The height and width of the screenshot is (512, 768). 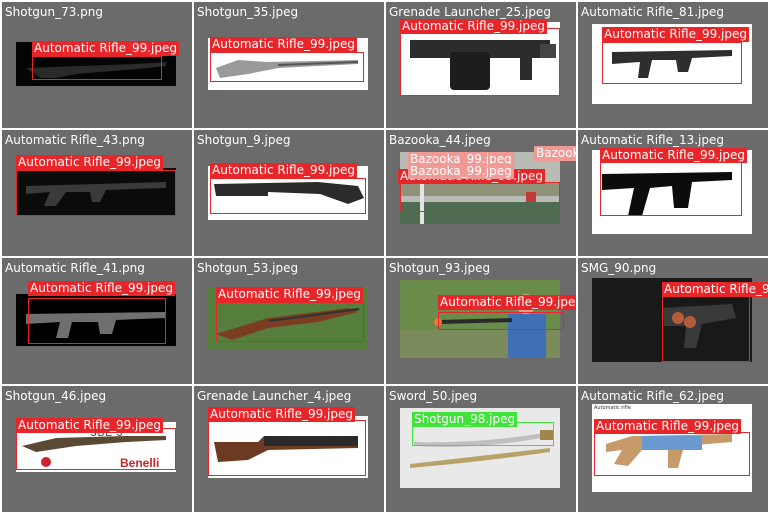 I want to click on grid-cell-shotgun-73: Shotgun_73.png Automatic Rifle_99.jpeg, so click(x=97, y=65).